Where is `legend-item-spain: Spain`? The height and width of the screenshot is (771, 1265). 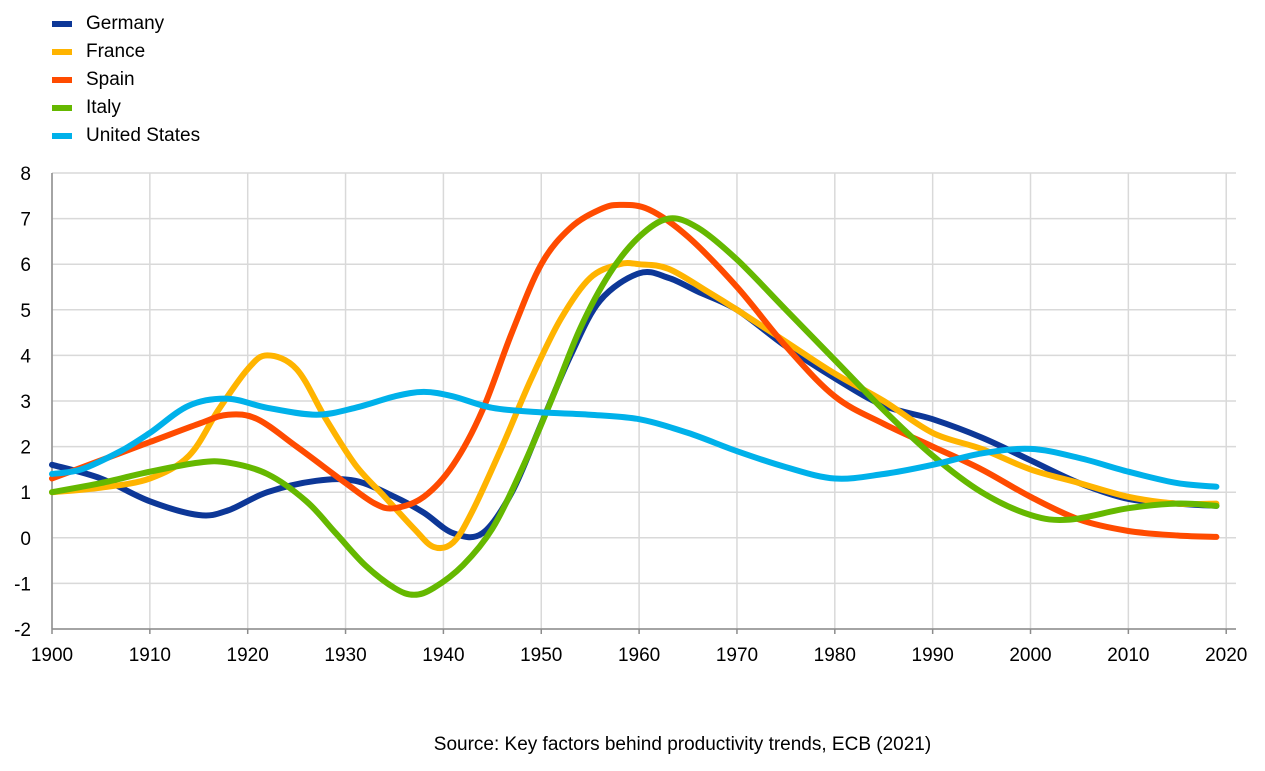
legend-item-spain: Spain is located at coordinates (126, 80).